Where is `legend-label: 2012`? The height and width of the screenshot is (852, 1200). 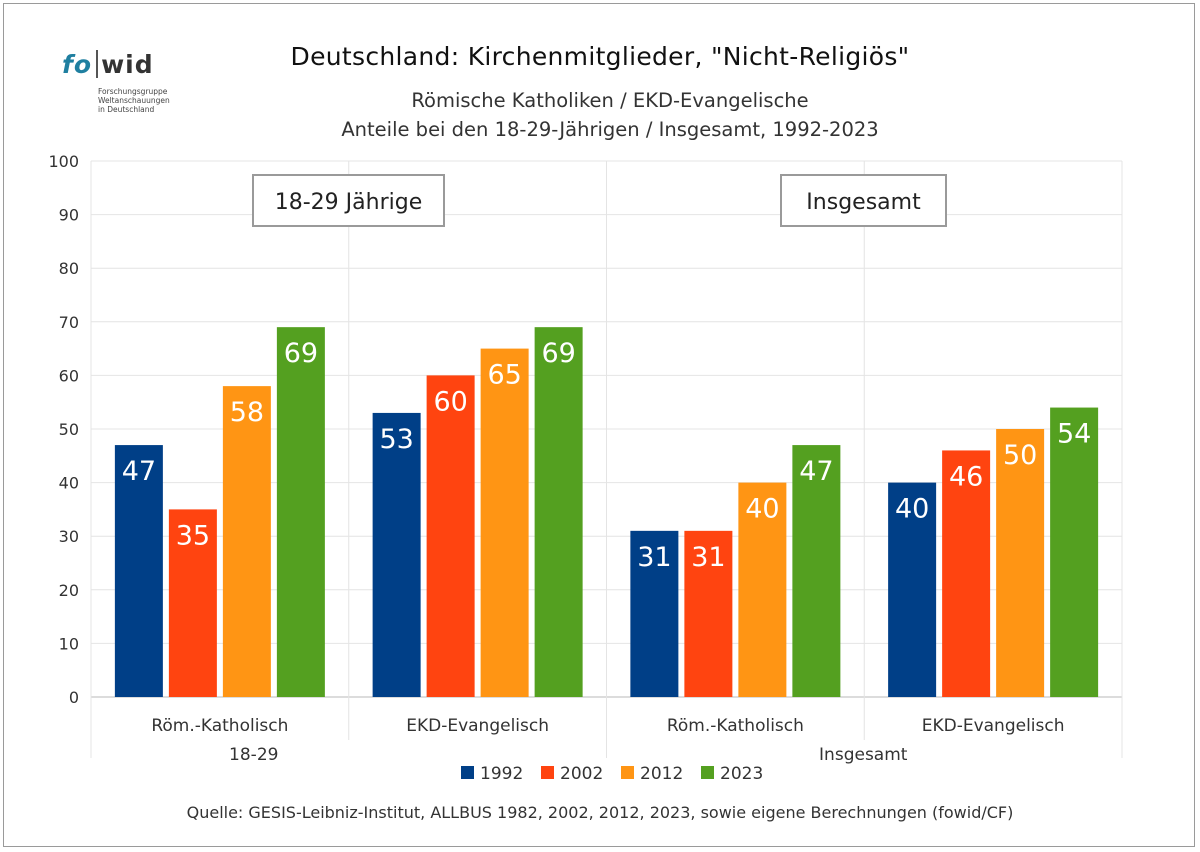 legend-label: 2012 is located at coordinates (661, 774).